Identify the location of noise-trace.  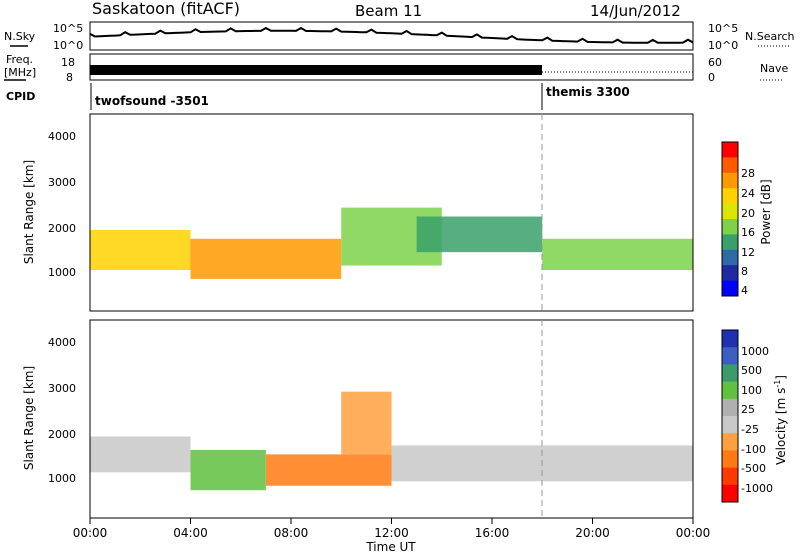
(391, 35).